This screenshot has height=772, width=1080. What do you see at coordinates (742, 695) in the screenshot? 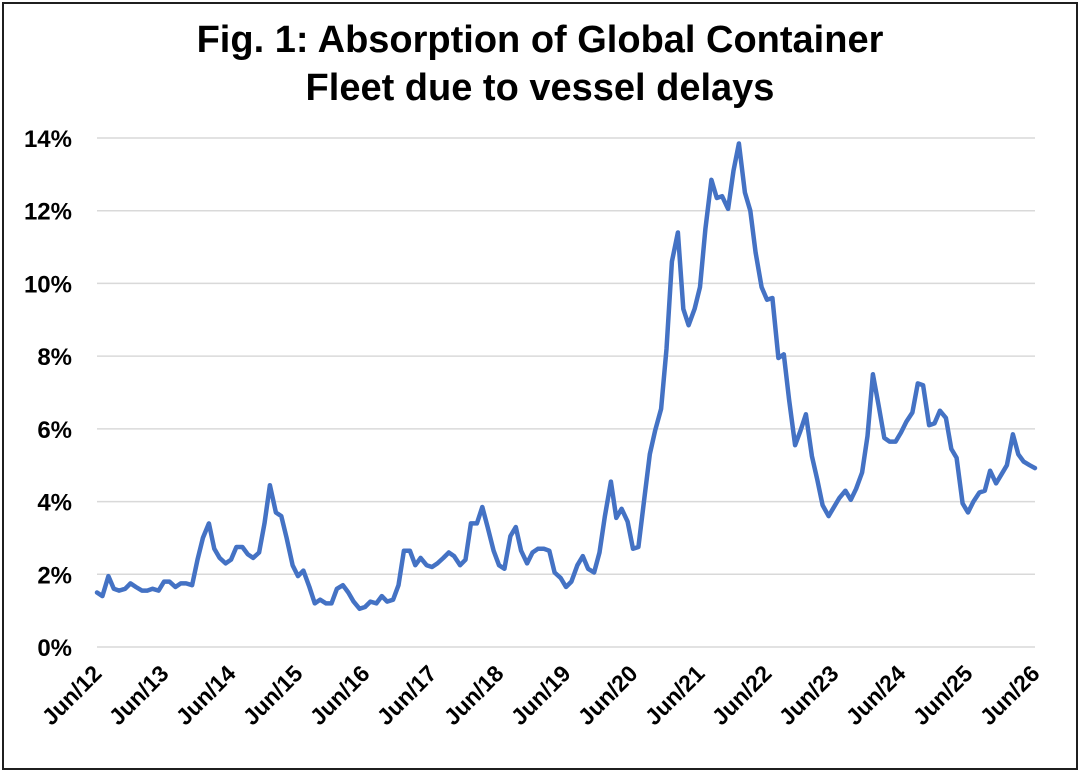
I see `x-tick-label: Jun/22` at bounding box center [742, 695].